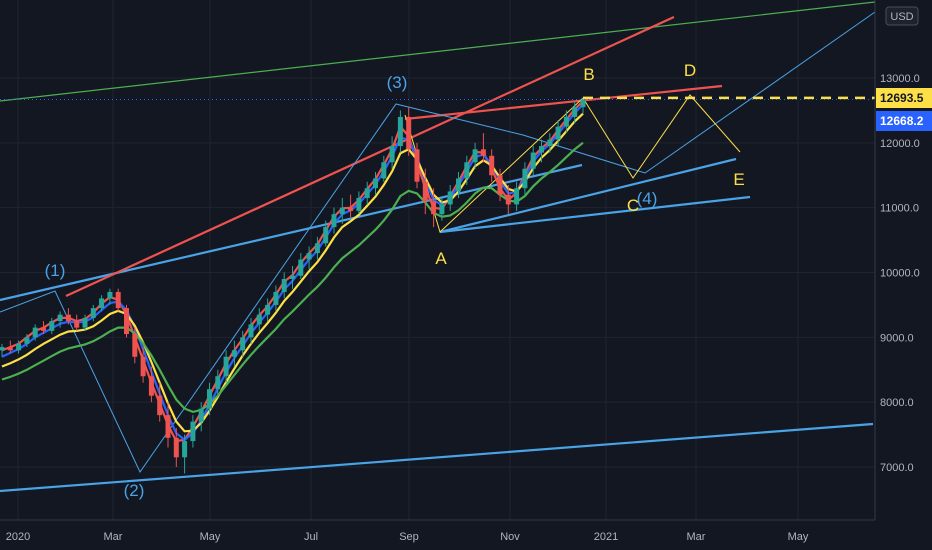 The image size is (932, 550). Describe the element at coordinates (690, 70) in the screenshot. I see `wave-label: D` at that location.